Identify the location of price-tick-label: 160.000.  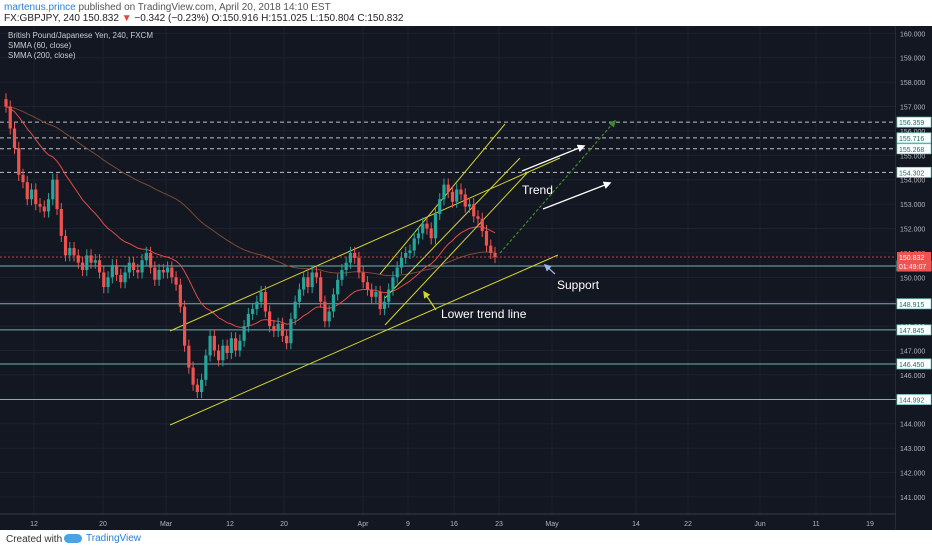
(912, 34).